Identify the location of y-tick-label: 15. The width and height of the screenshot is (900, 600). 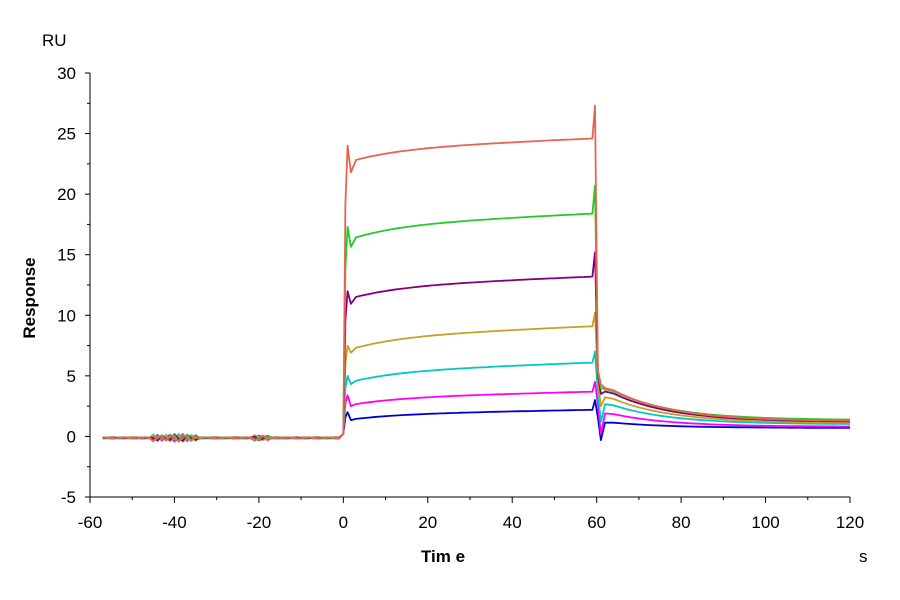
(66, 255).